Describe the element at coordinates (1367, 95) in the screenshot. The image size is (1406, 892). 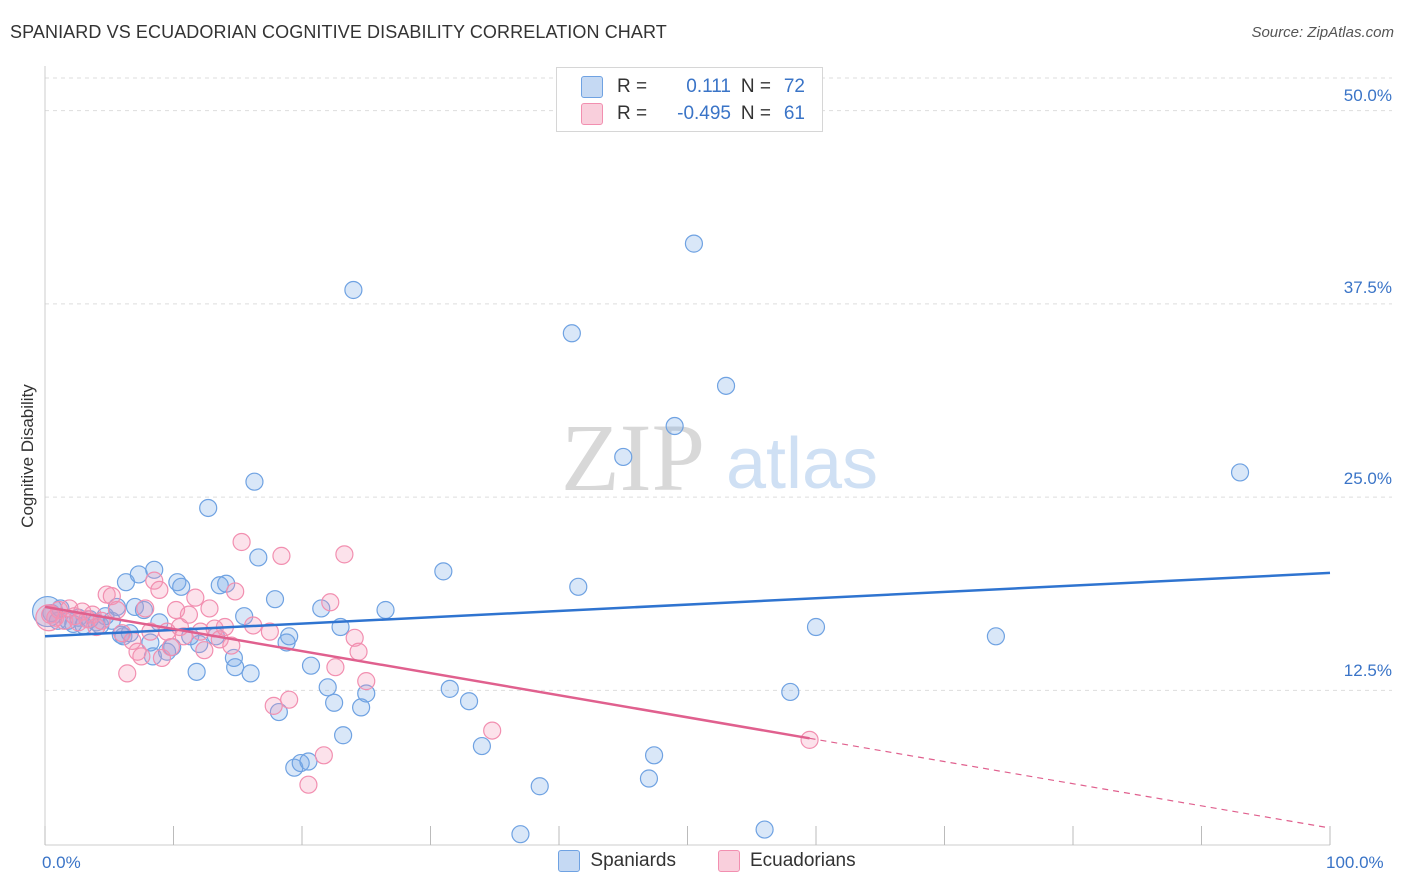
I see `y-tick-label: 50.0%` at that location.